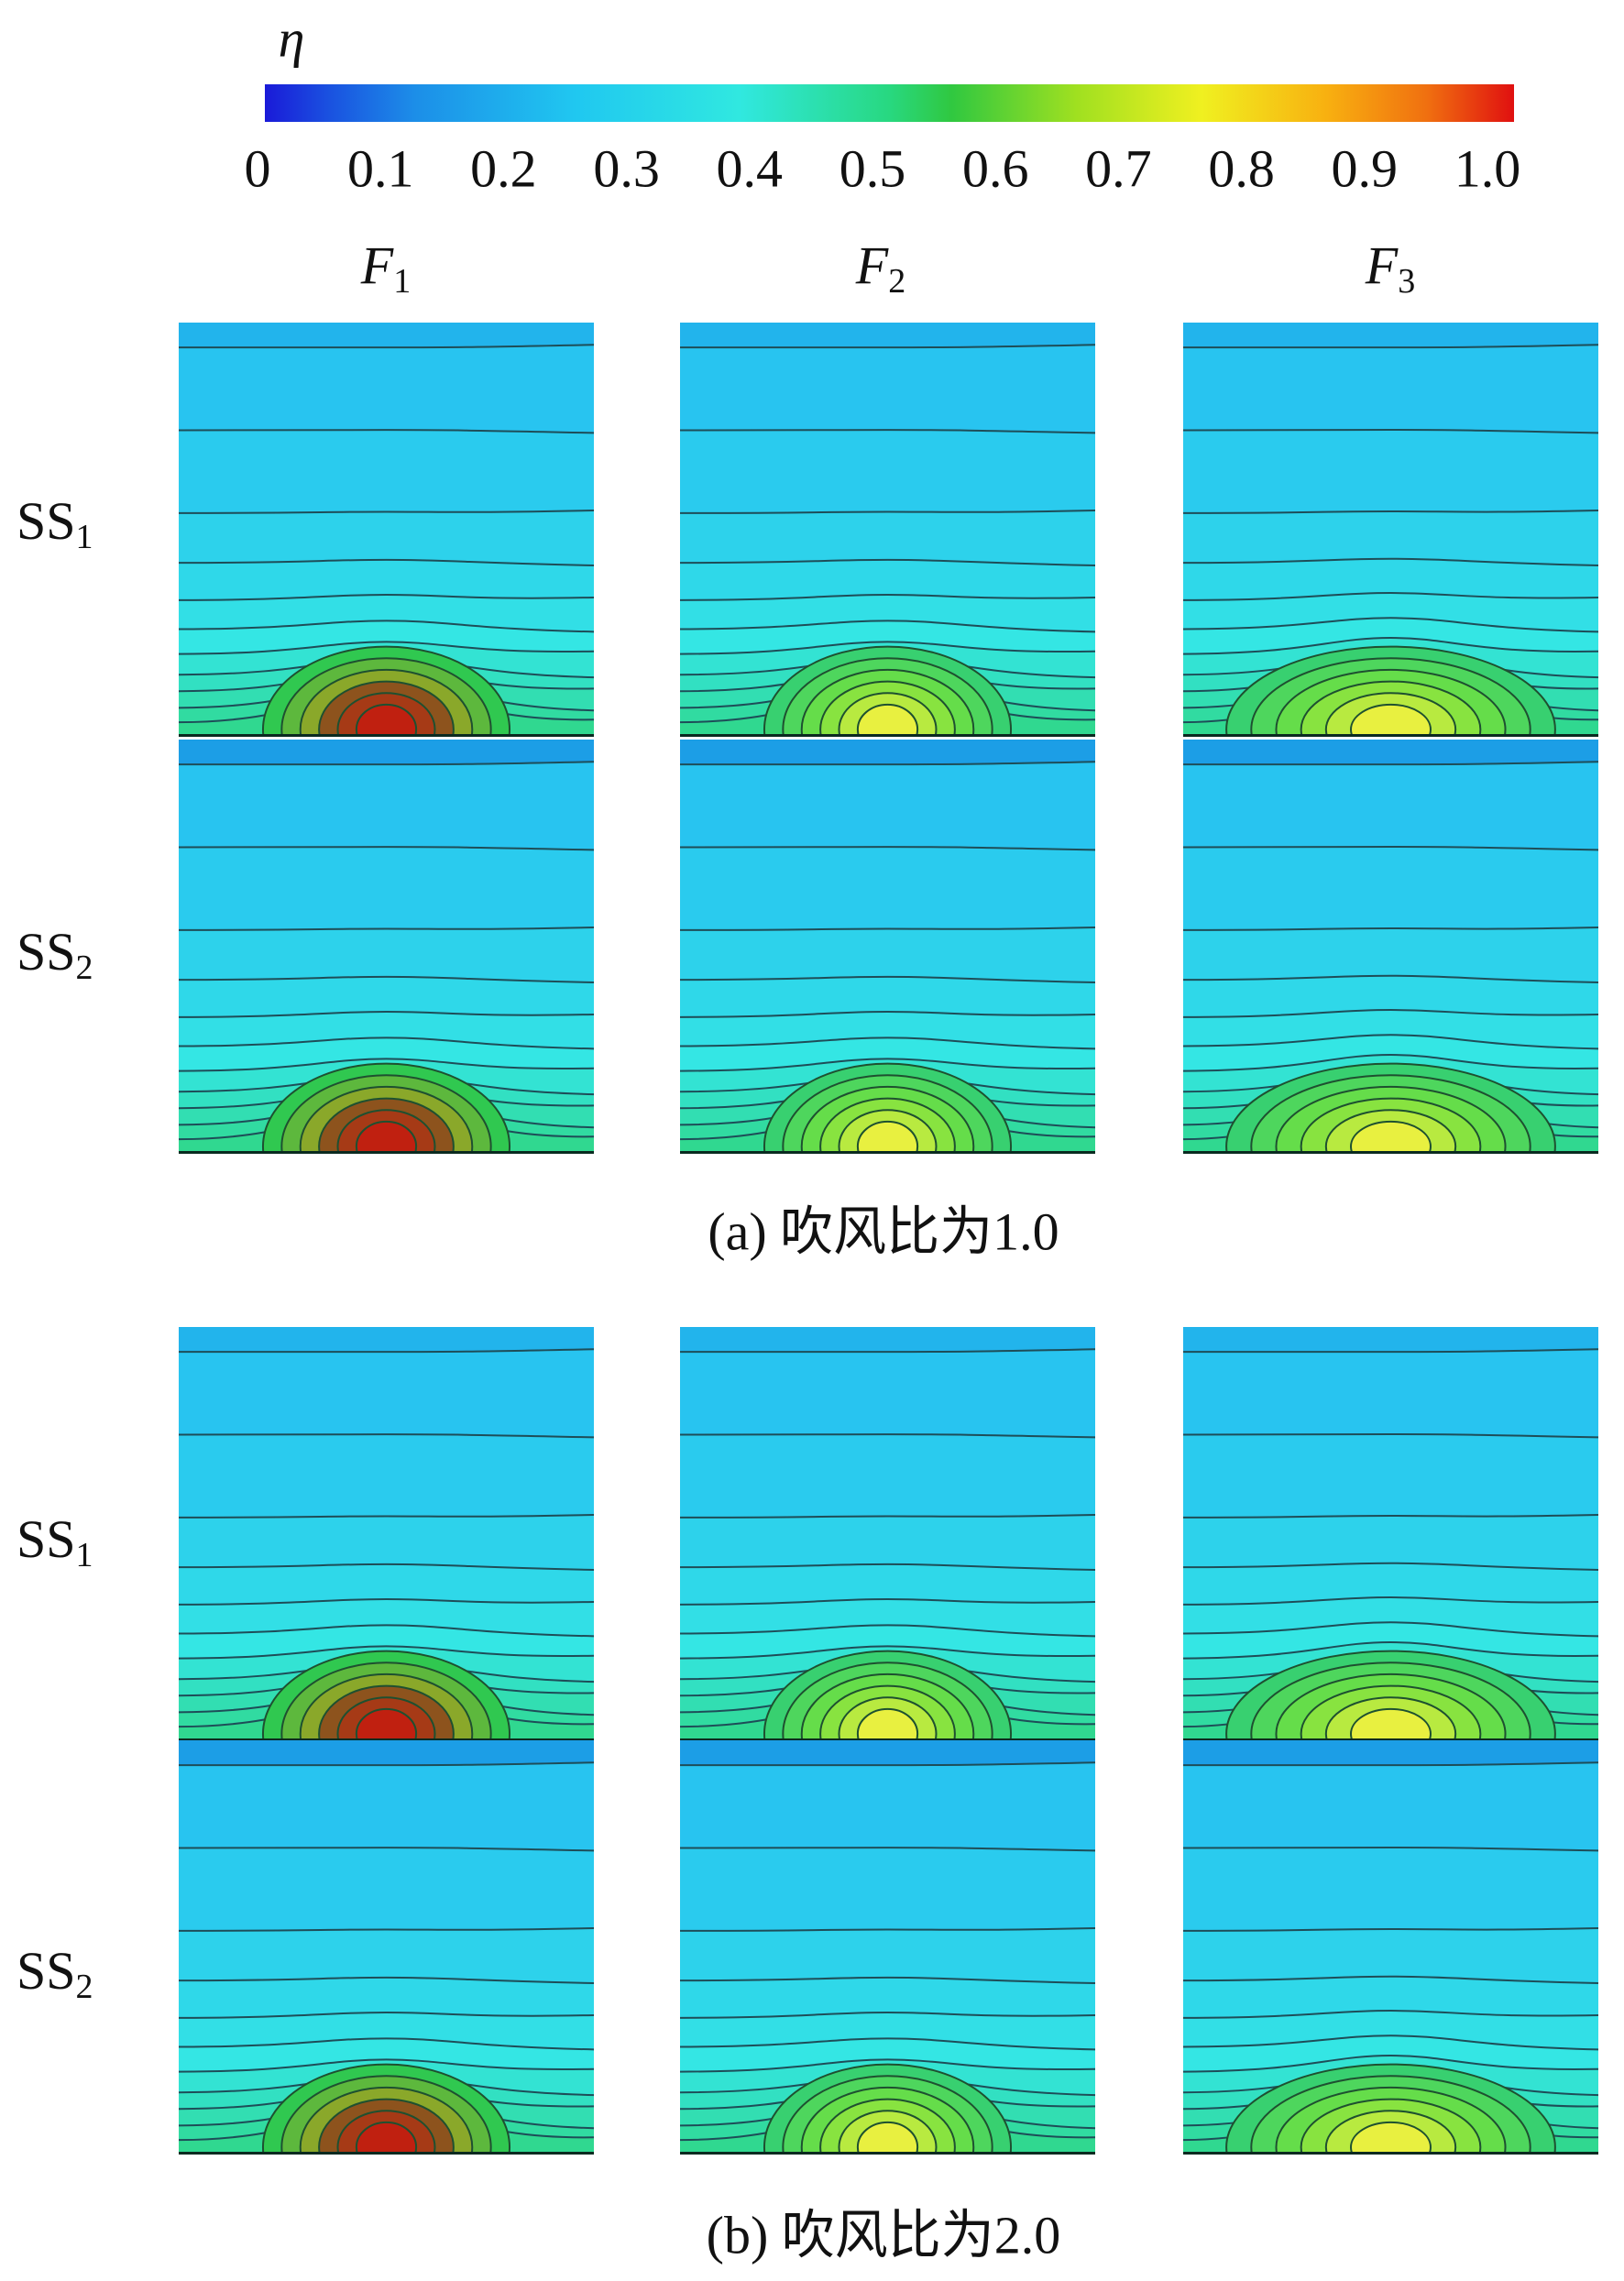 The height and width of the screenshot is (2281, 1624). What do you see at coordinates (292, 38) in the screenshot?
I see `colorbar-label: η` at bounding box center [292, 38].